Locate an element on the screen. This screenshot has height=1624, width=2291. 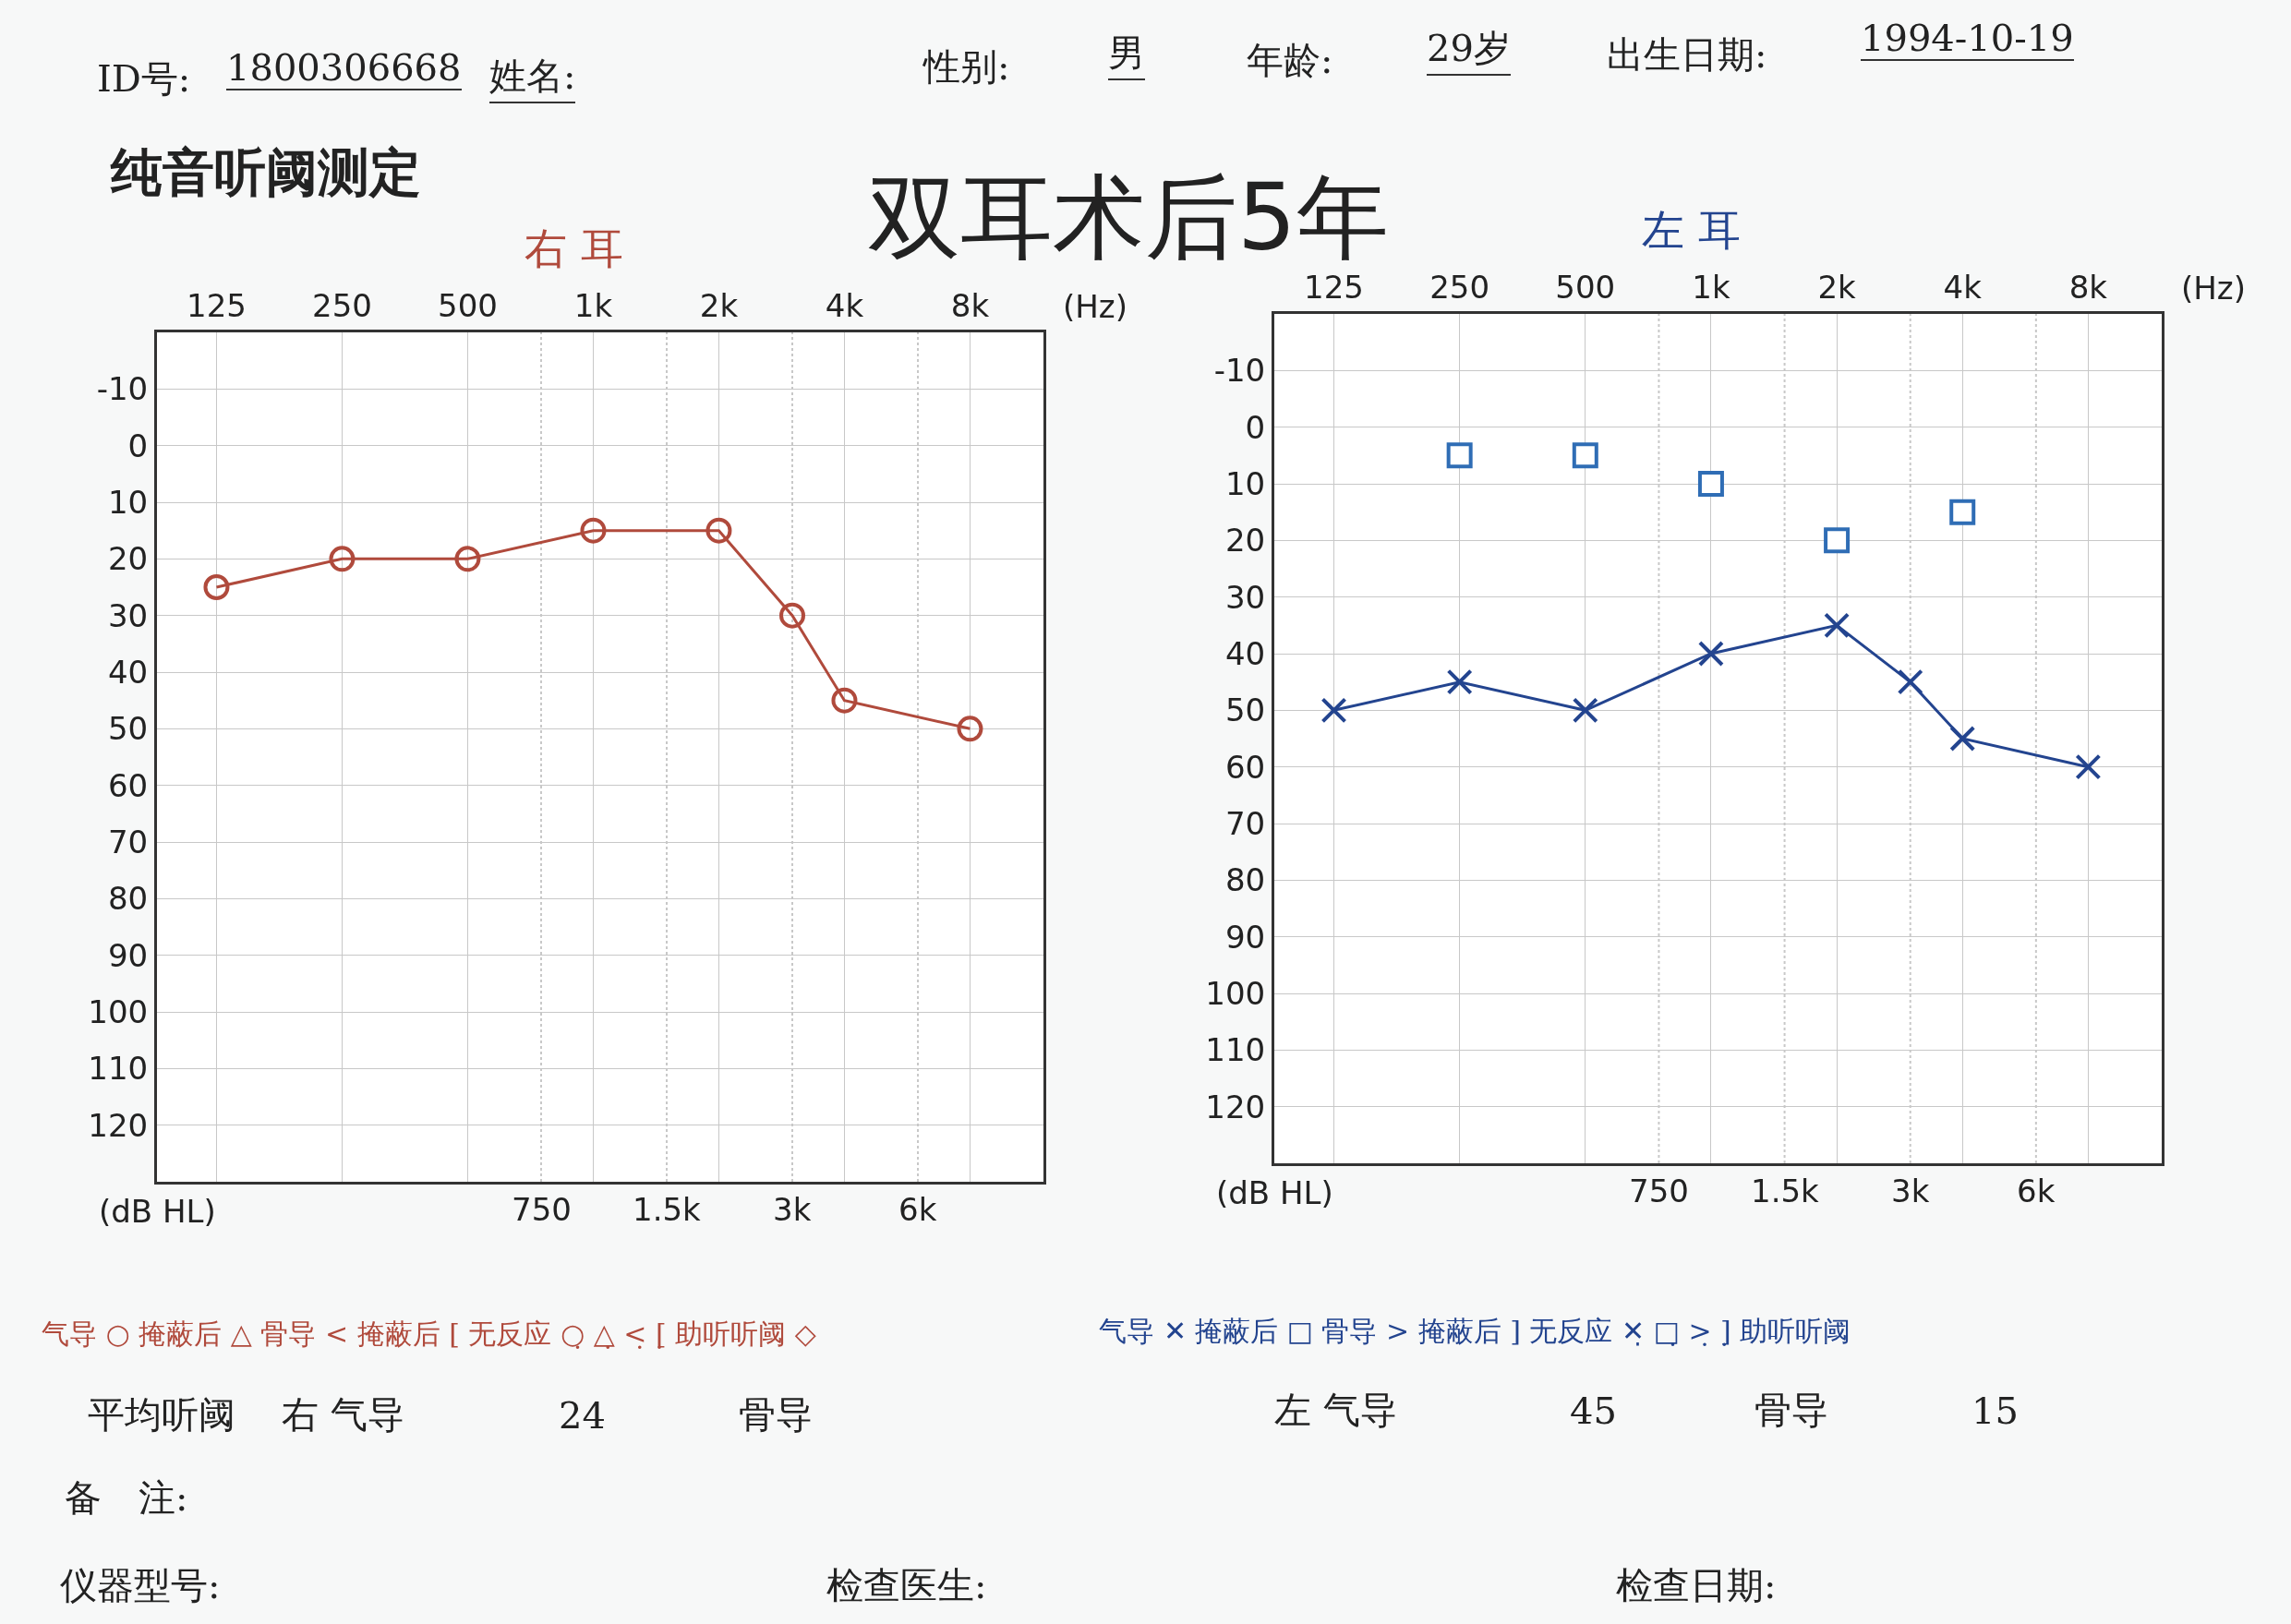
text: 15 is located at coordinates (1995, 1410).